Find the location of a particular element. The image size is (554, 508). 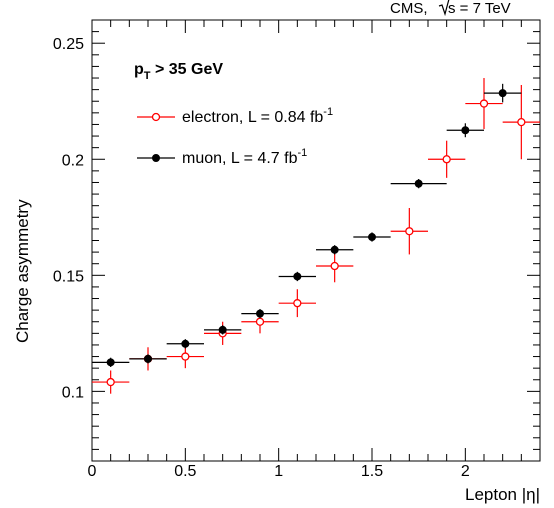

pt-symbol: p is located at coordinates (139, 69).